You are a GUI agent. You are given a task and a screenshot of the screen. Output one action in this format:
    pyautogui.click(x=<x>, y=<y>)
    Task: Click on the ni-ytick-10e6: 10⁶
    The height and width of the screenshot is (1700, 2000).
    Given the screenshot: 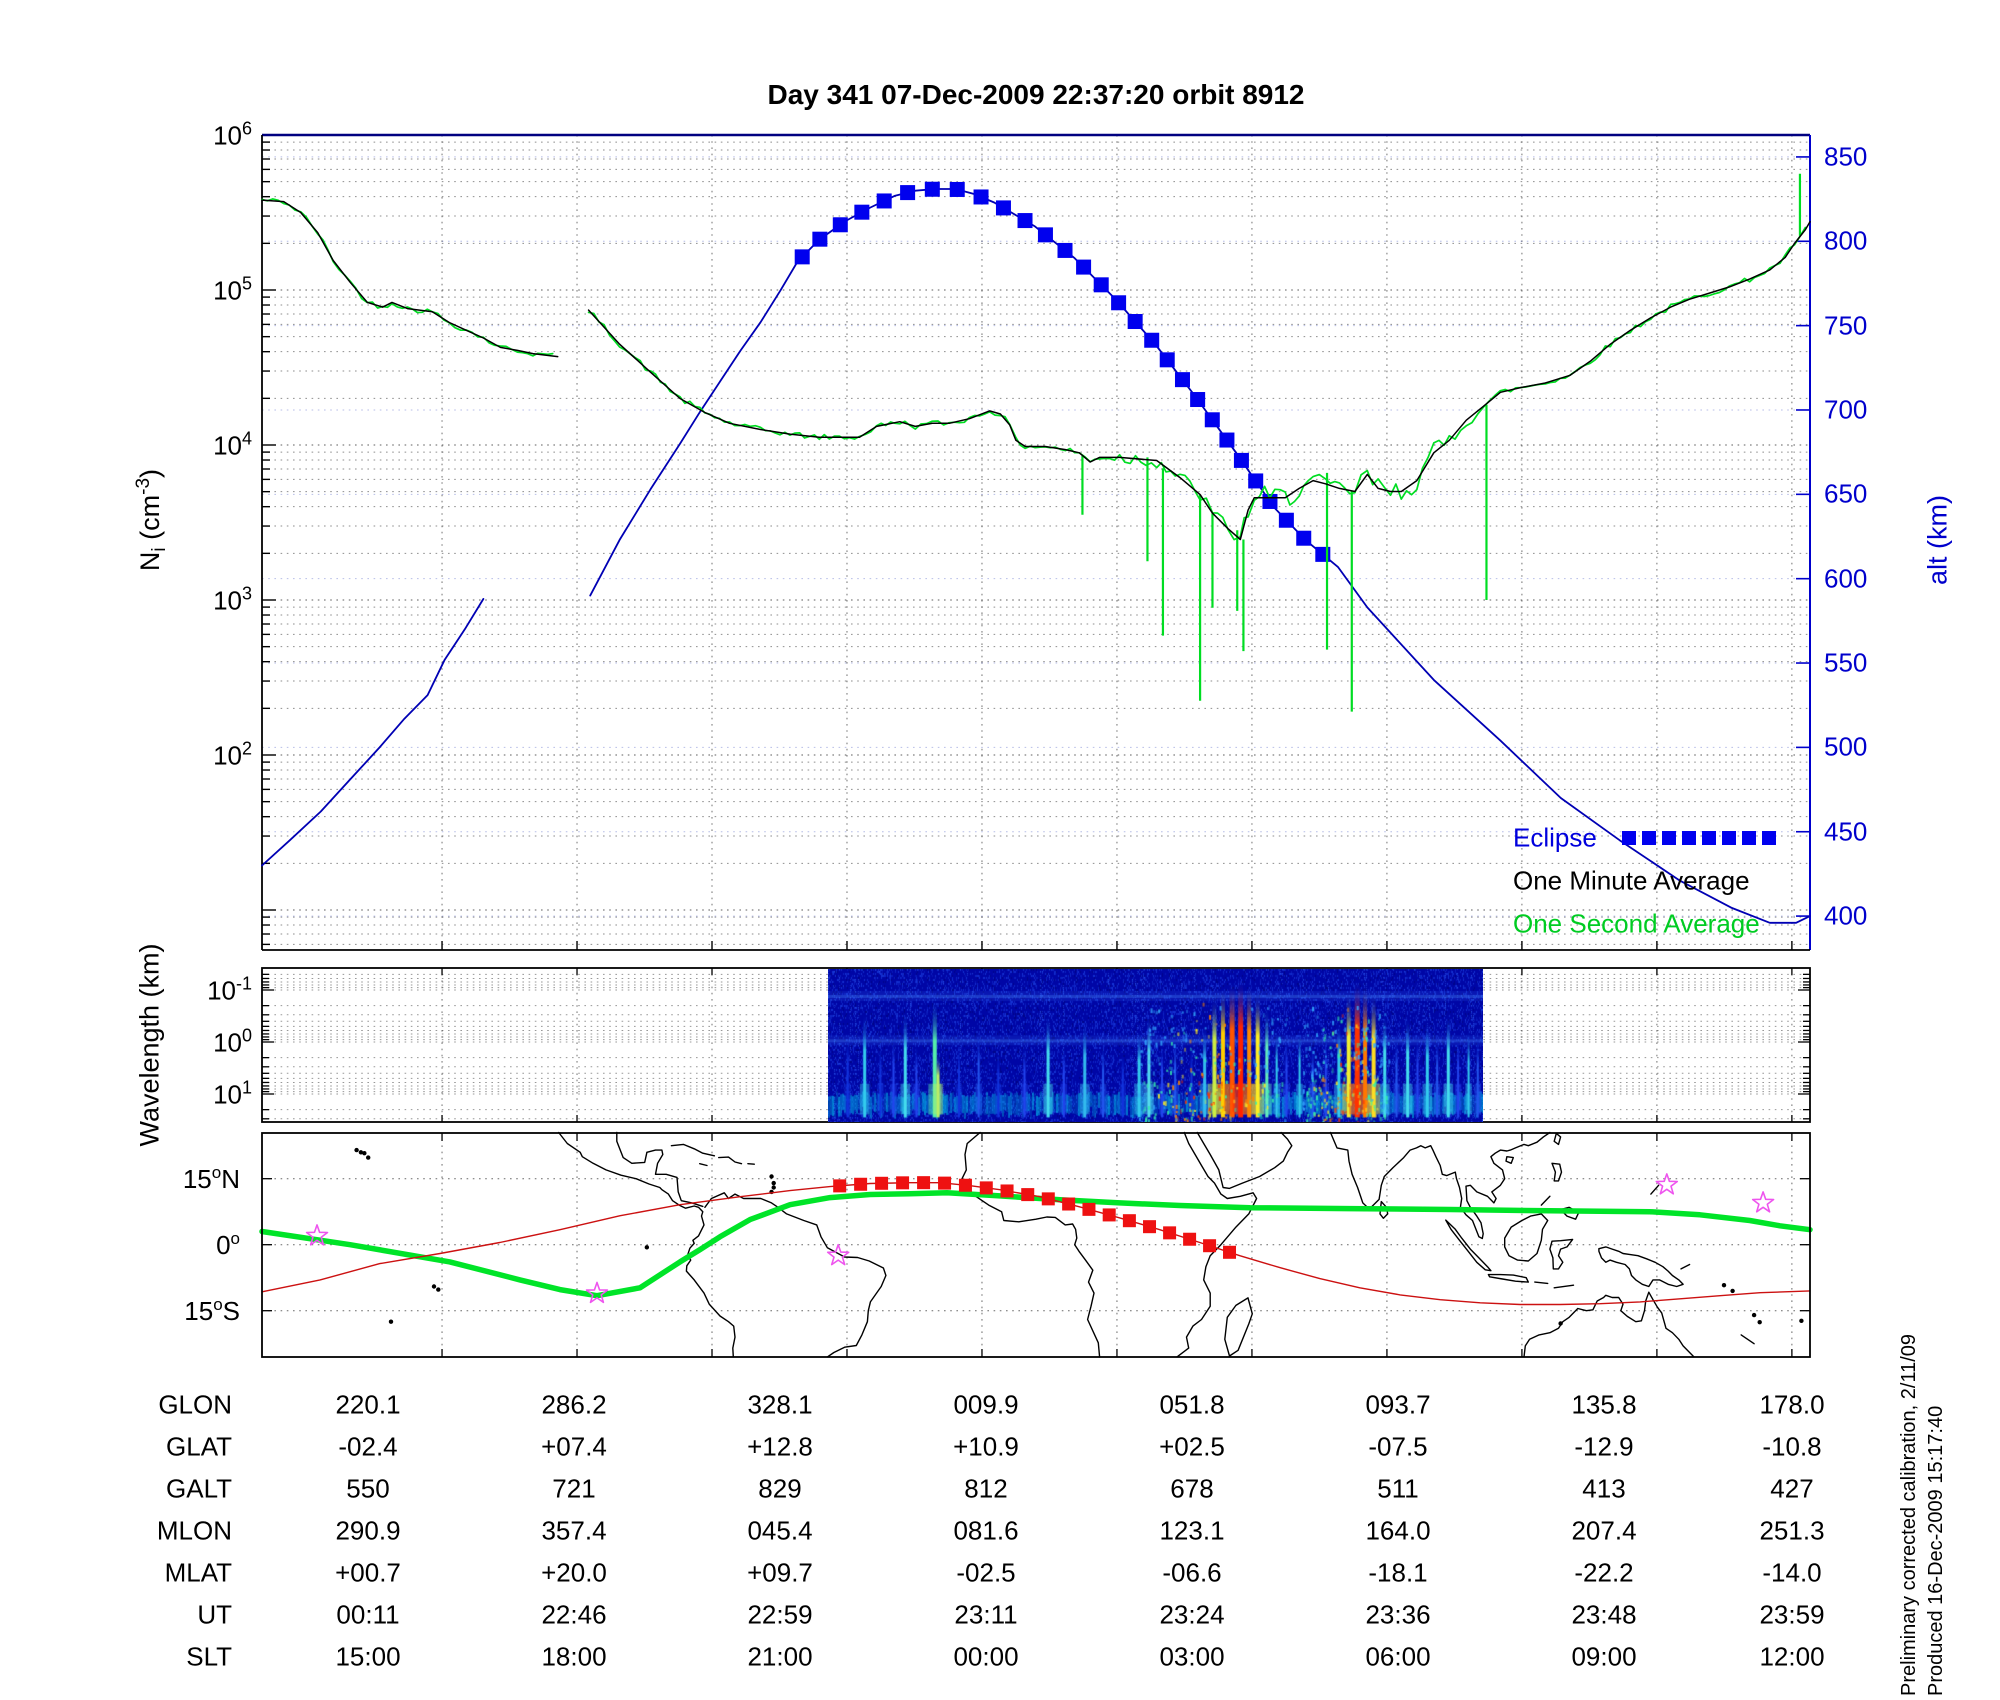 What is the action you would take?
    pyautogui.click(x=232, y=134)
    